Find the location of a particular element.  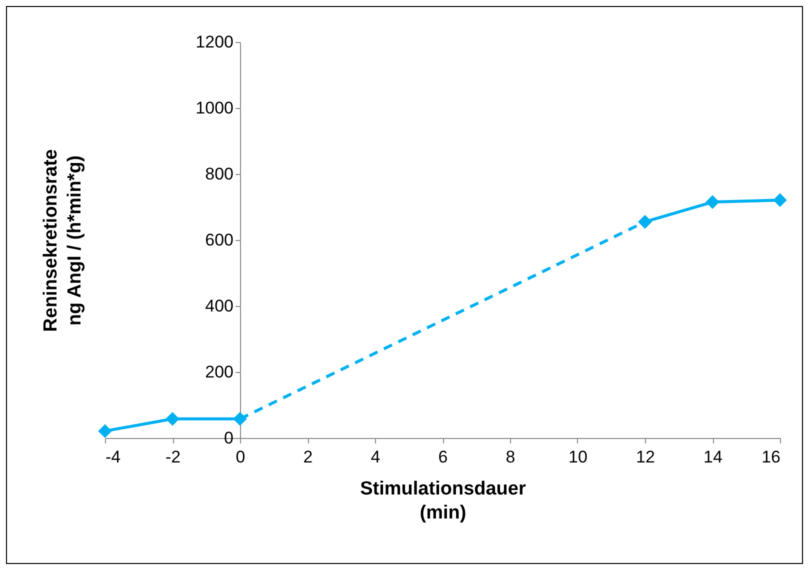

x-tick-label: 2 is located at coordinates (308, 457).